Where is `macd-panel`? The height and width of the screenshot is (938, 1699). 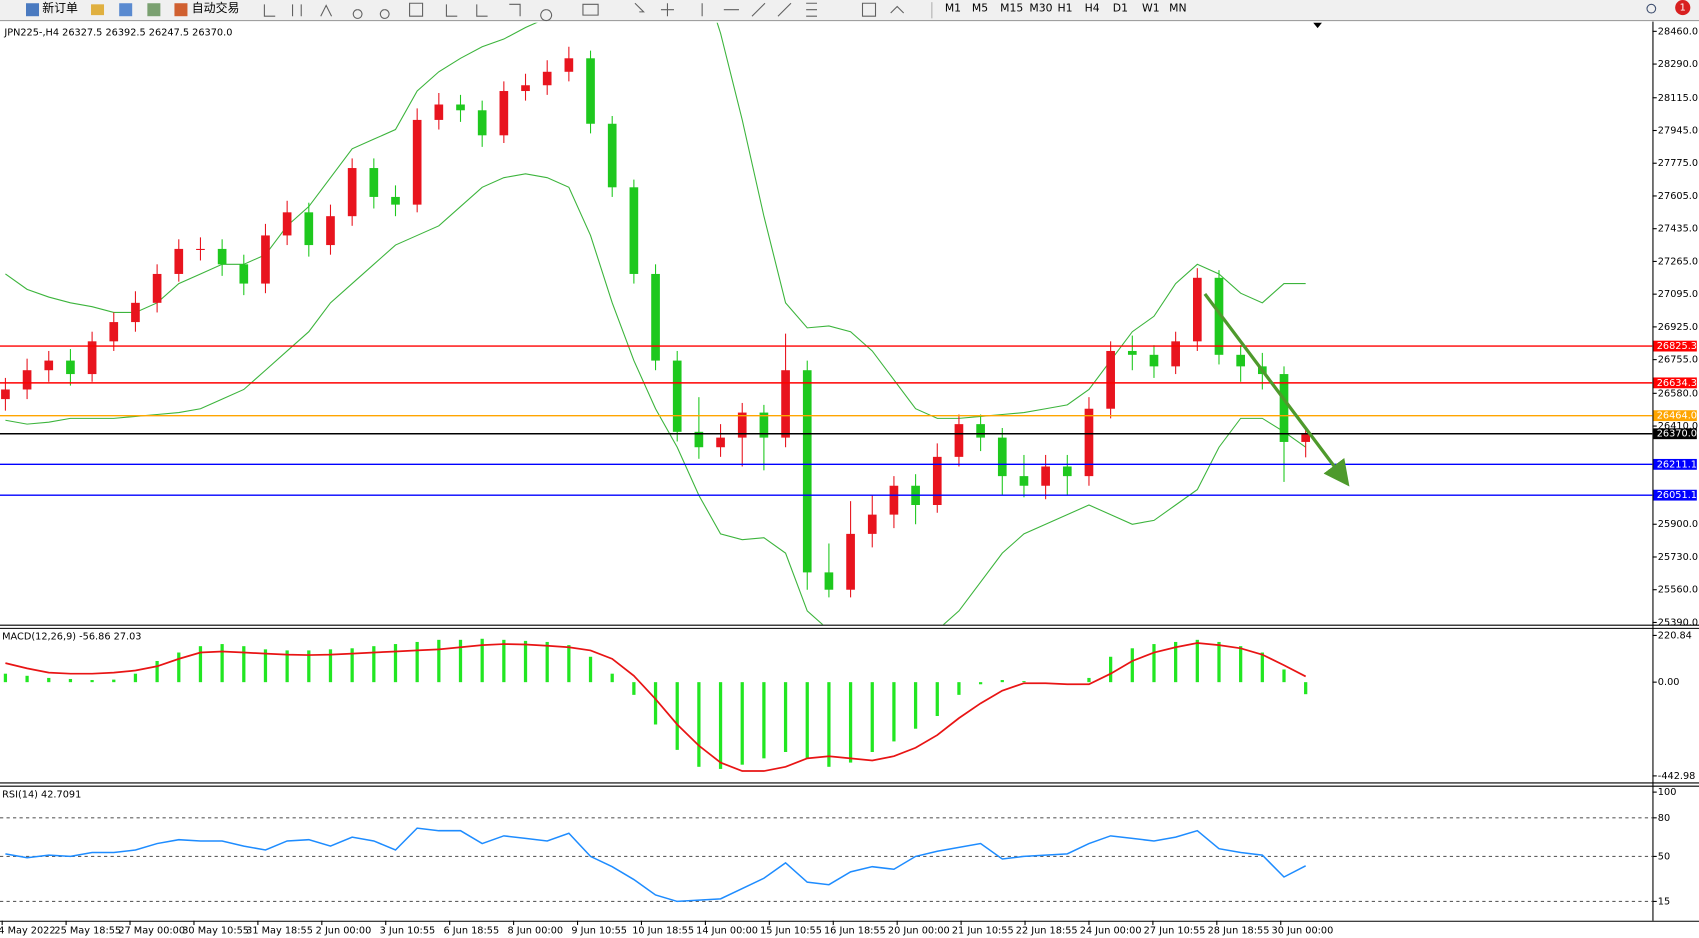
macd-panel is located at coordinates (655, 705).